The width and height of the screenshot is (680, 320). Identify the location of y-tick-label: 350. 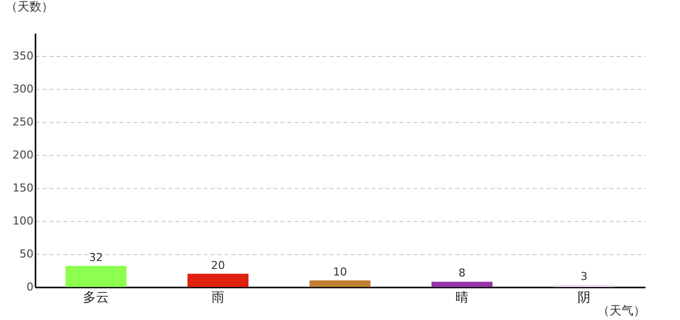
(23, 56).